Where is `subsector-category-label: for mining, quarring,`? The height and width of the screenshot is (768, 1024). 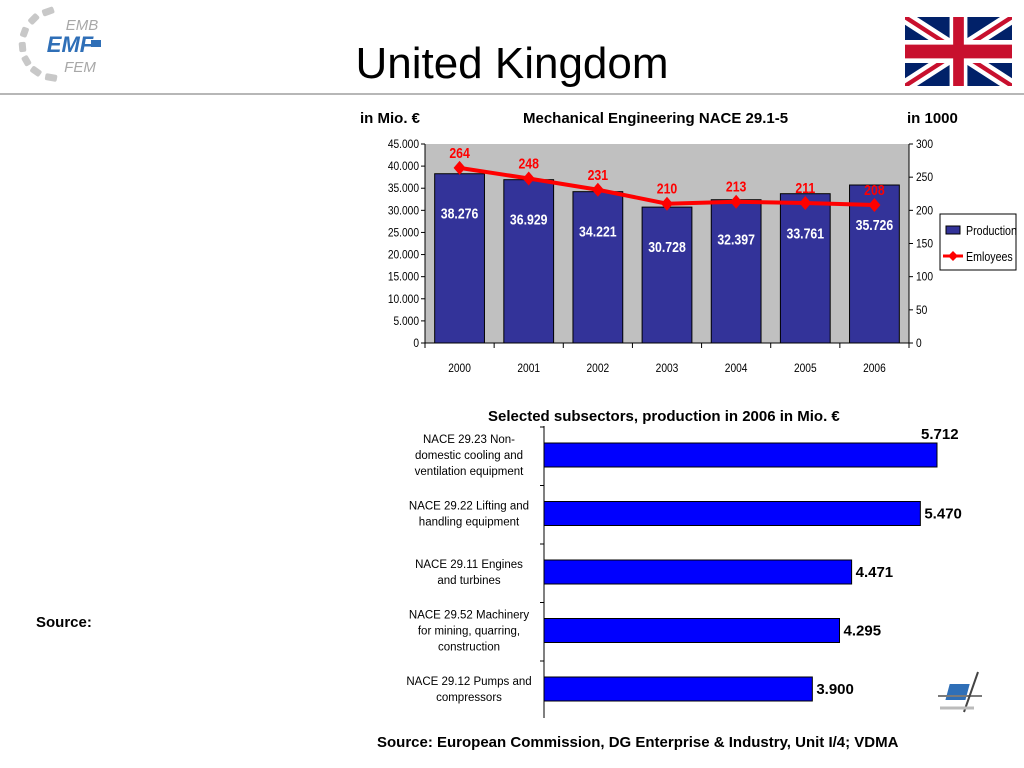
subsector-category-label: for mining, quarring, is located at coordinates (469, 632).